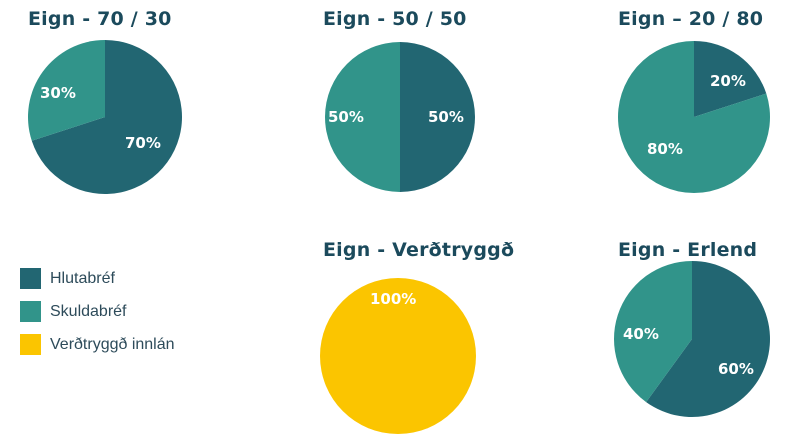  I want to click on pie-chart-erlend: 60% 40%, so click(692, 339).